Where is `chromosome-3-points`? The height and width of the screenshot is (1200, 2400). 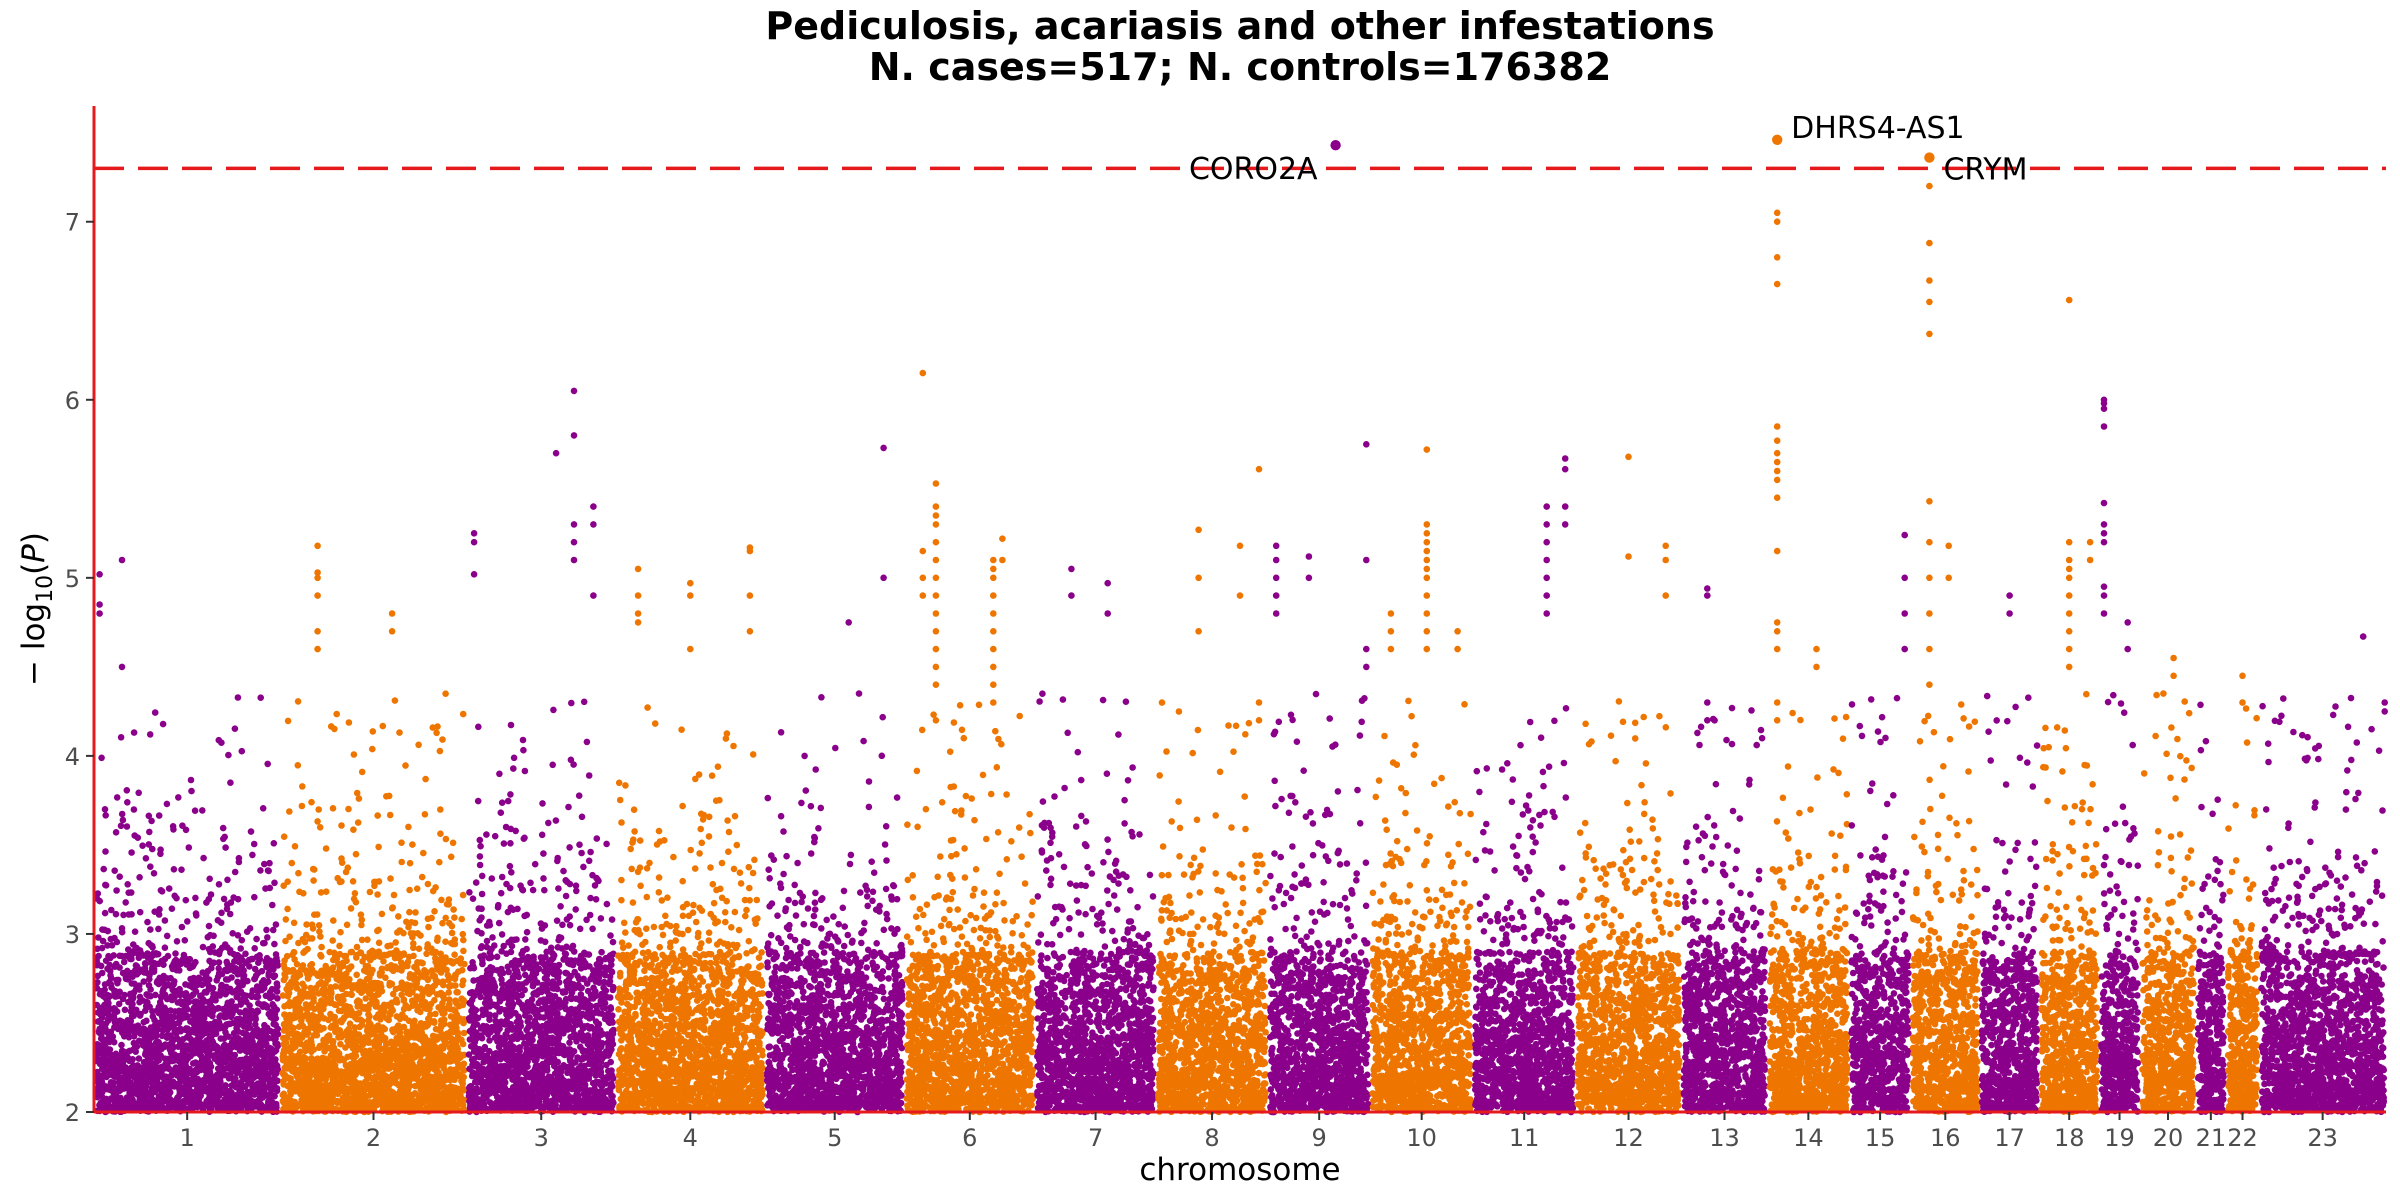
chromosome-3-points is located at coordinates (541, 907).